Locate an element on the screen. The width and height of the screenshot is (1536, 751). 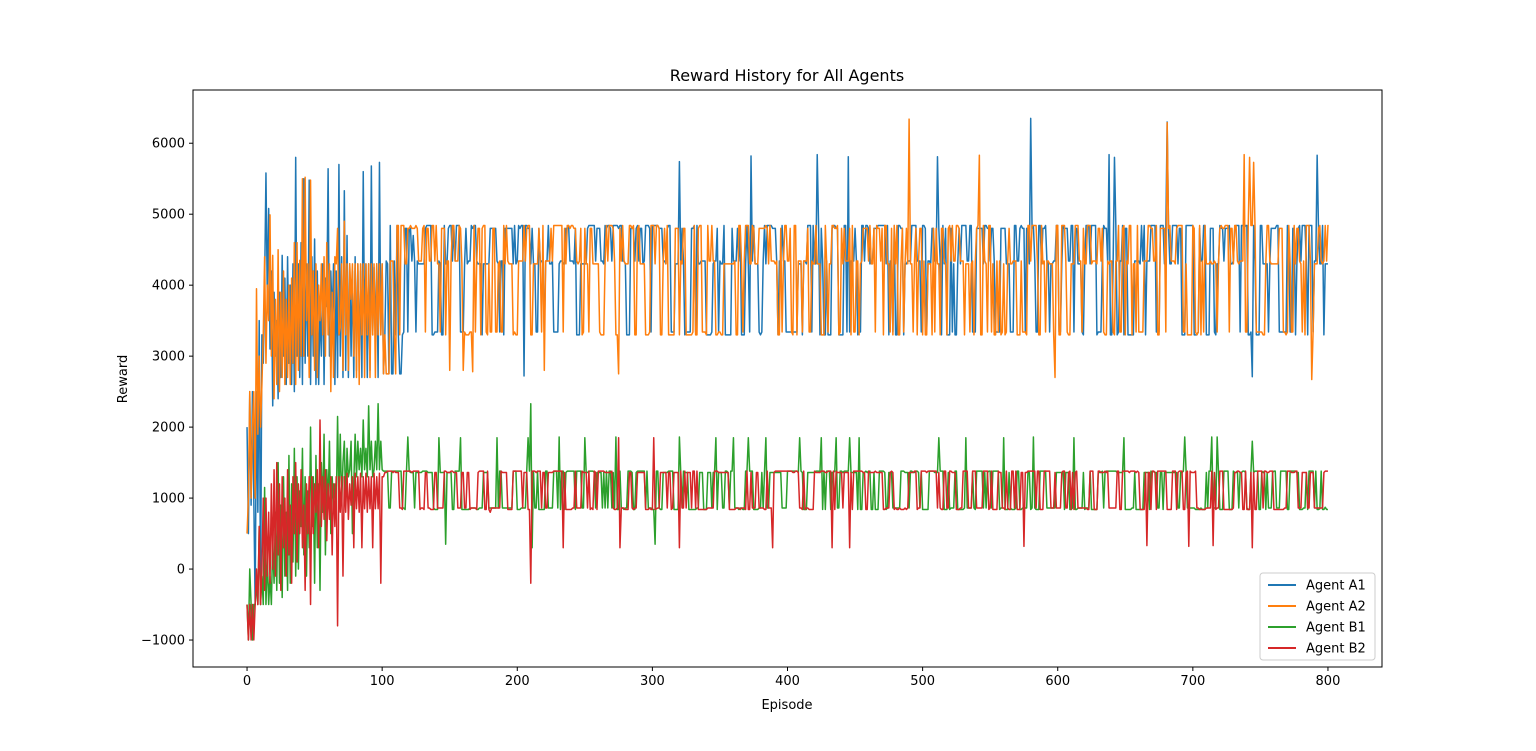
y-tick-label: 5000 is located at coordinates (168, 215).